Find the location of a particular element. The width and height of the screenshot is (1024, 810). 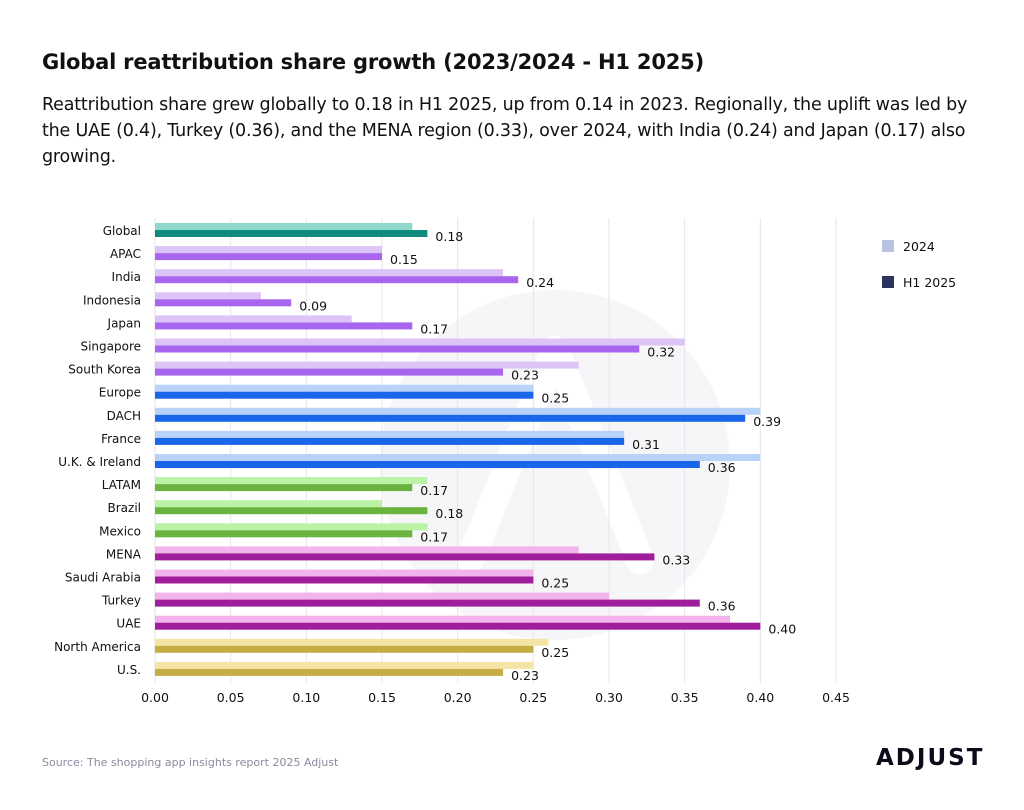

x-tick-label: 0.20 is located at coordinates (458, 697).